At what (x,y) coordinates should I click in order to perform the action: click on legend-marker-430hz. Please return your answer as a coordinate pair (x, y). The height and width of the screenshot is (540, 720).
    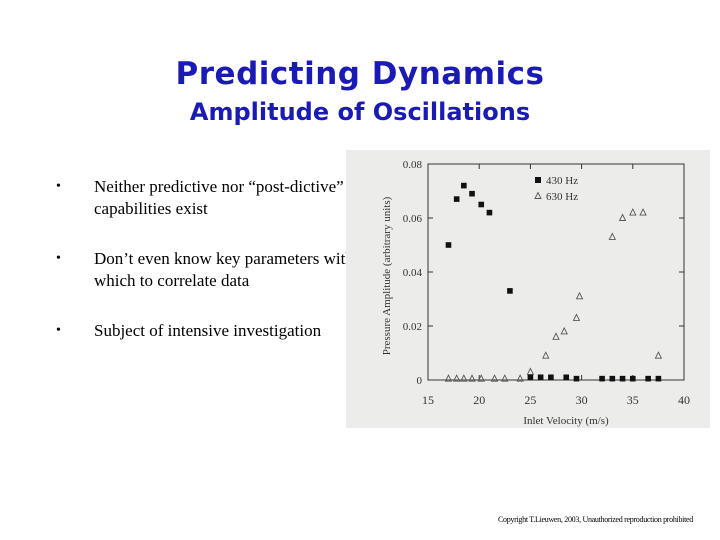
    Looking at the image, I should click on (538, 180).